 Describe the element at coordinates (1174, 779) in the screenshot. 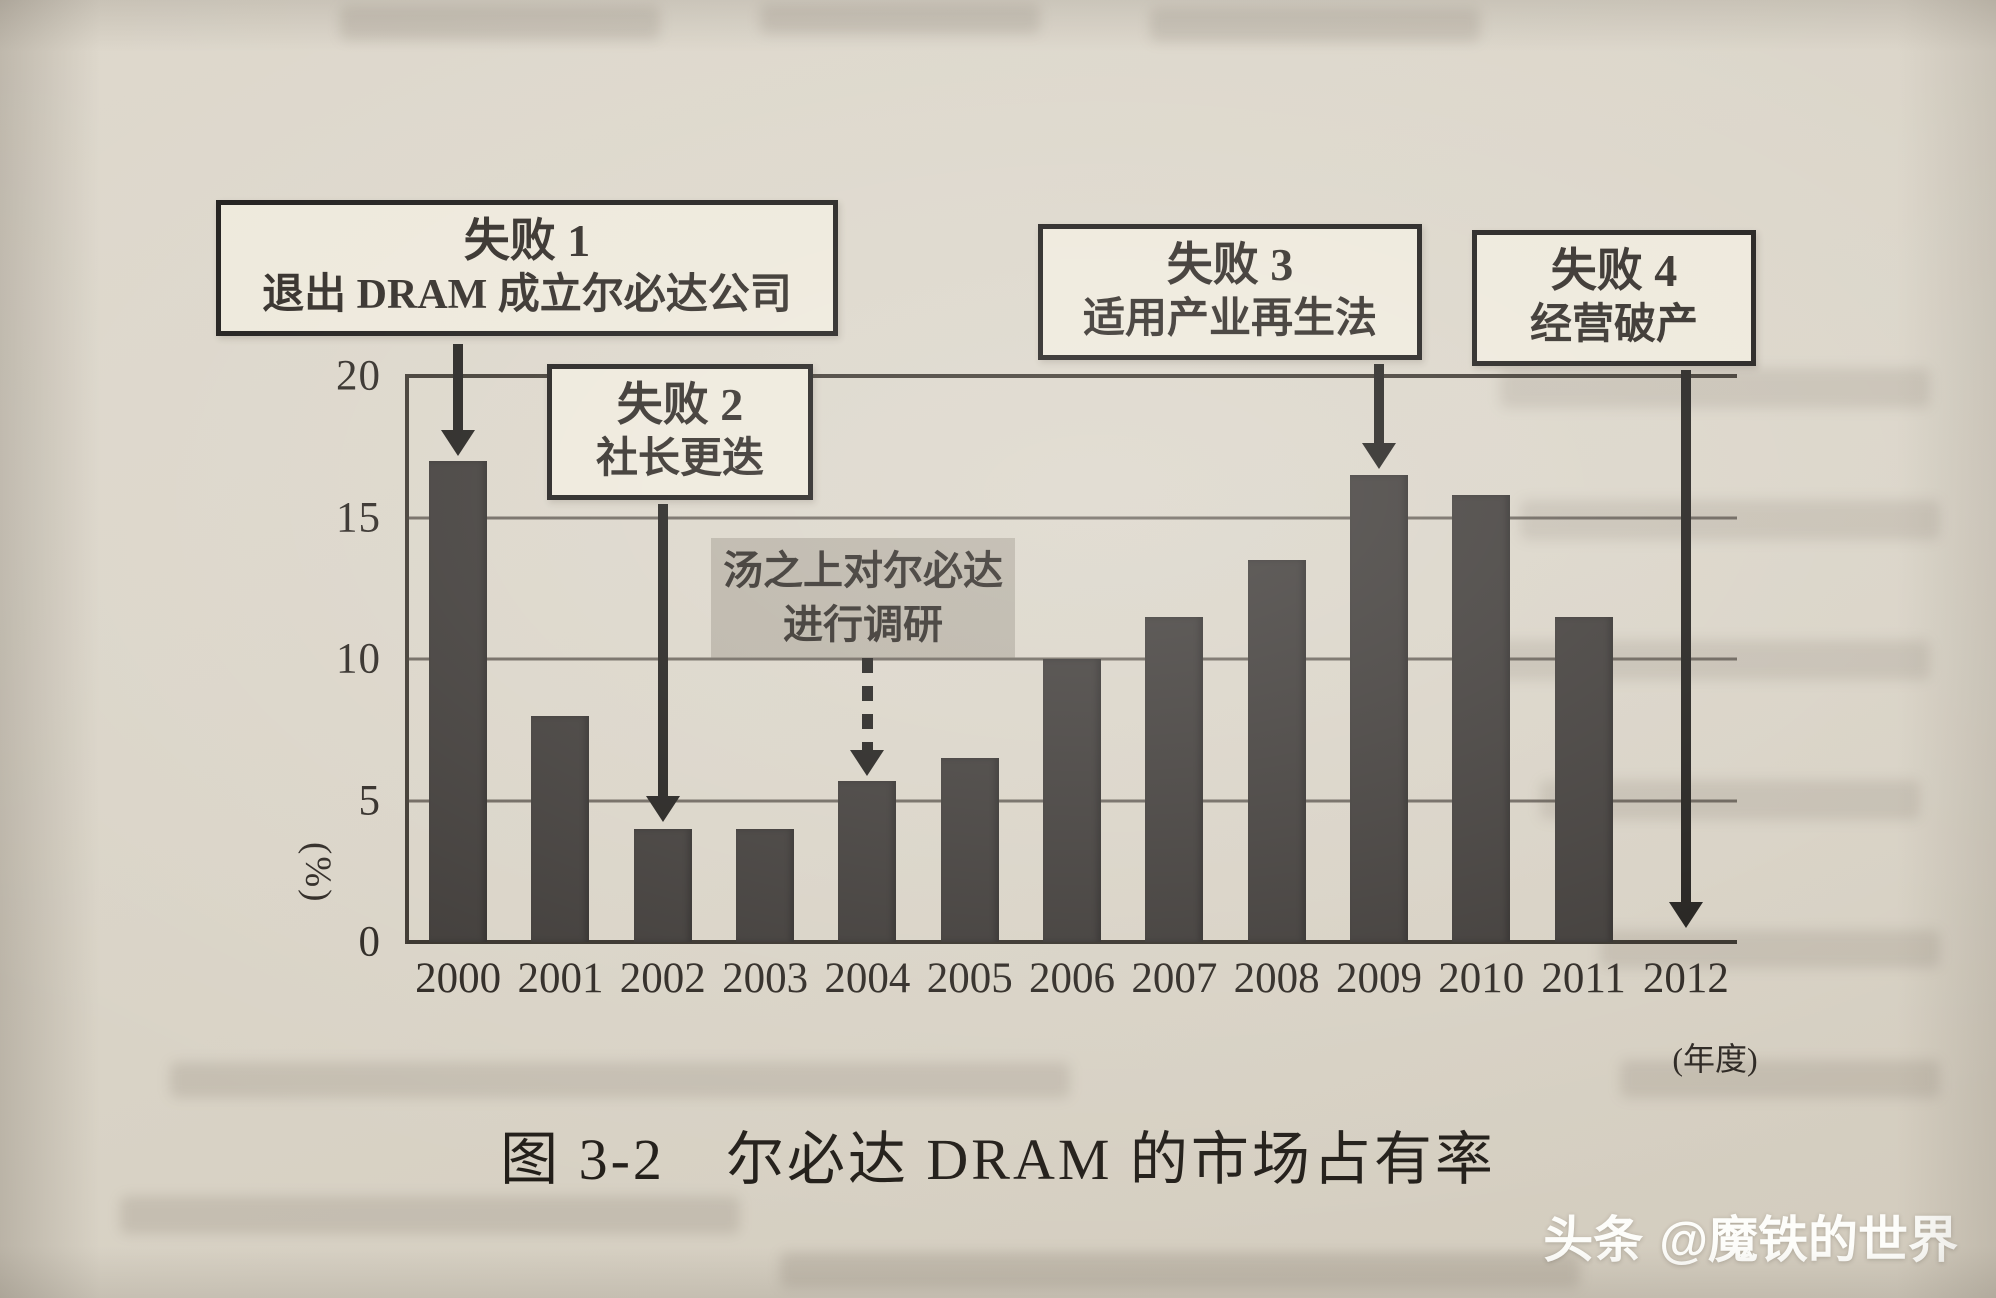

I see `bar-2007` at that location.